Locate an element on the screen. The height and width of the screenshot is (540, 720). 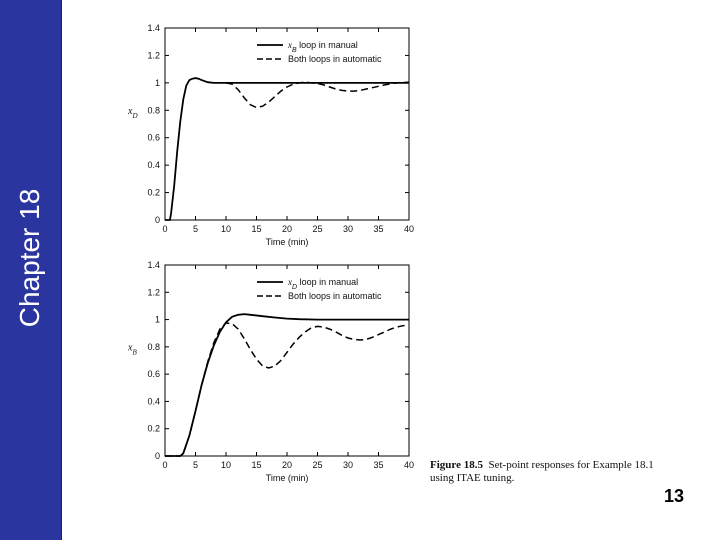
chart1-x-tick-label: 40 is located at coordinates (409, 229).